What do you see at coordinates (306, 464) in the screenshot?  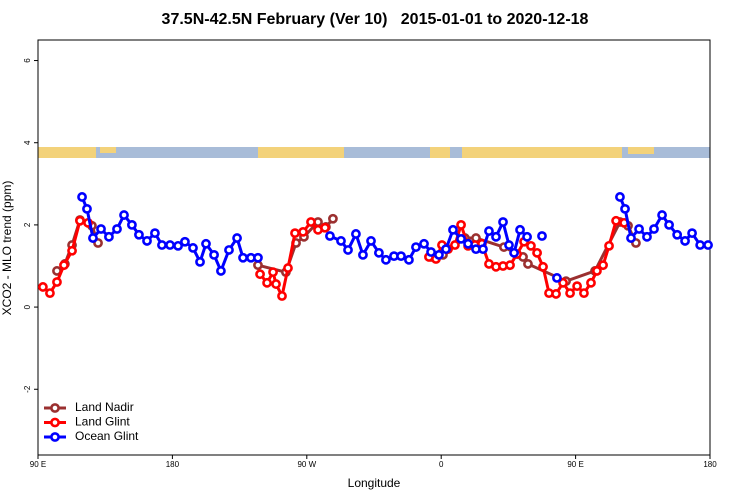 I see `x-tick-label: 90 W` at bounding box center [306, 464].